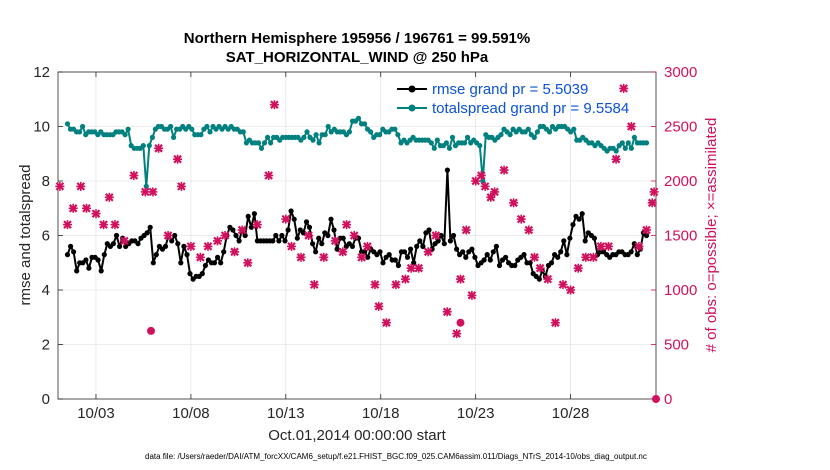 Image resolution: width=830 pixels, height=470 pixels. What do you see at coordinates (680, 181) in the screenshot?
I see `y2-tick-label: 2000` at bounding box center [680, 181].